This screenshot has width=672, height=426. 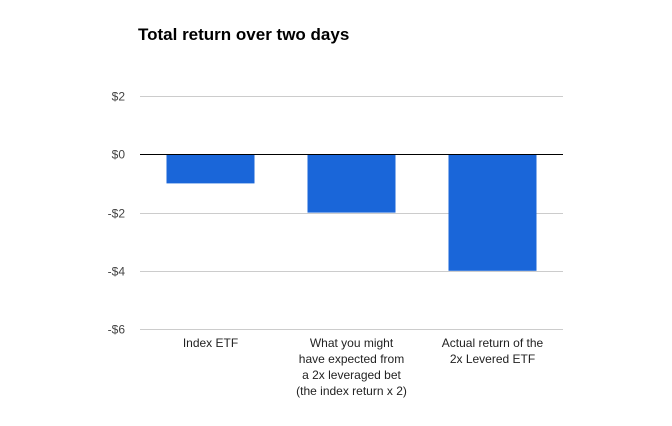 I want to click on y-tick-label: -$2, so click(x=117, y=214).